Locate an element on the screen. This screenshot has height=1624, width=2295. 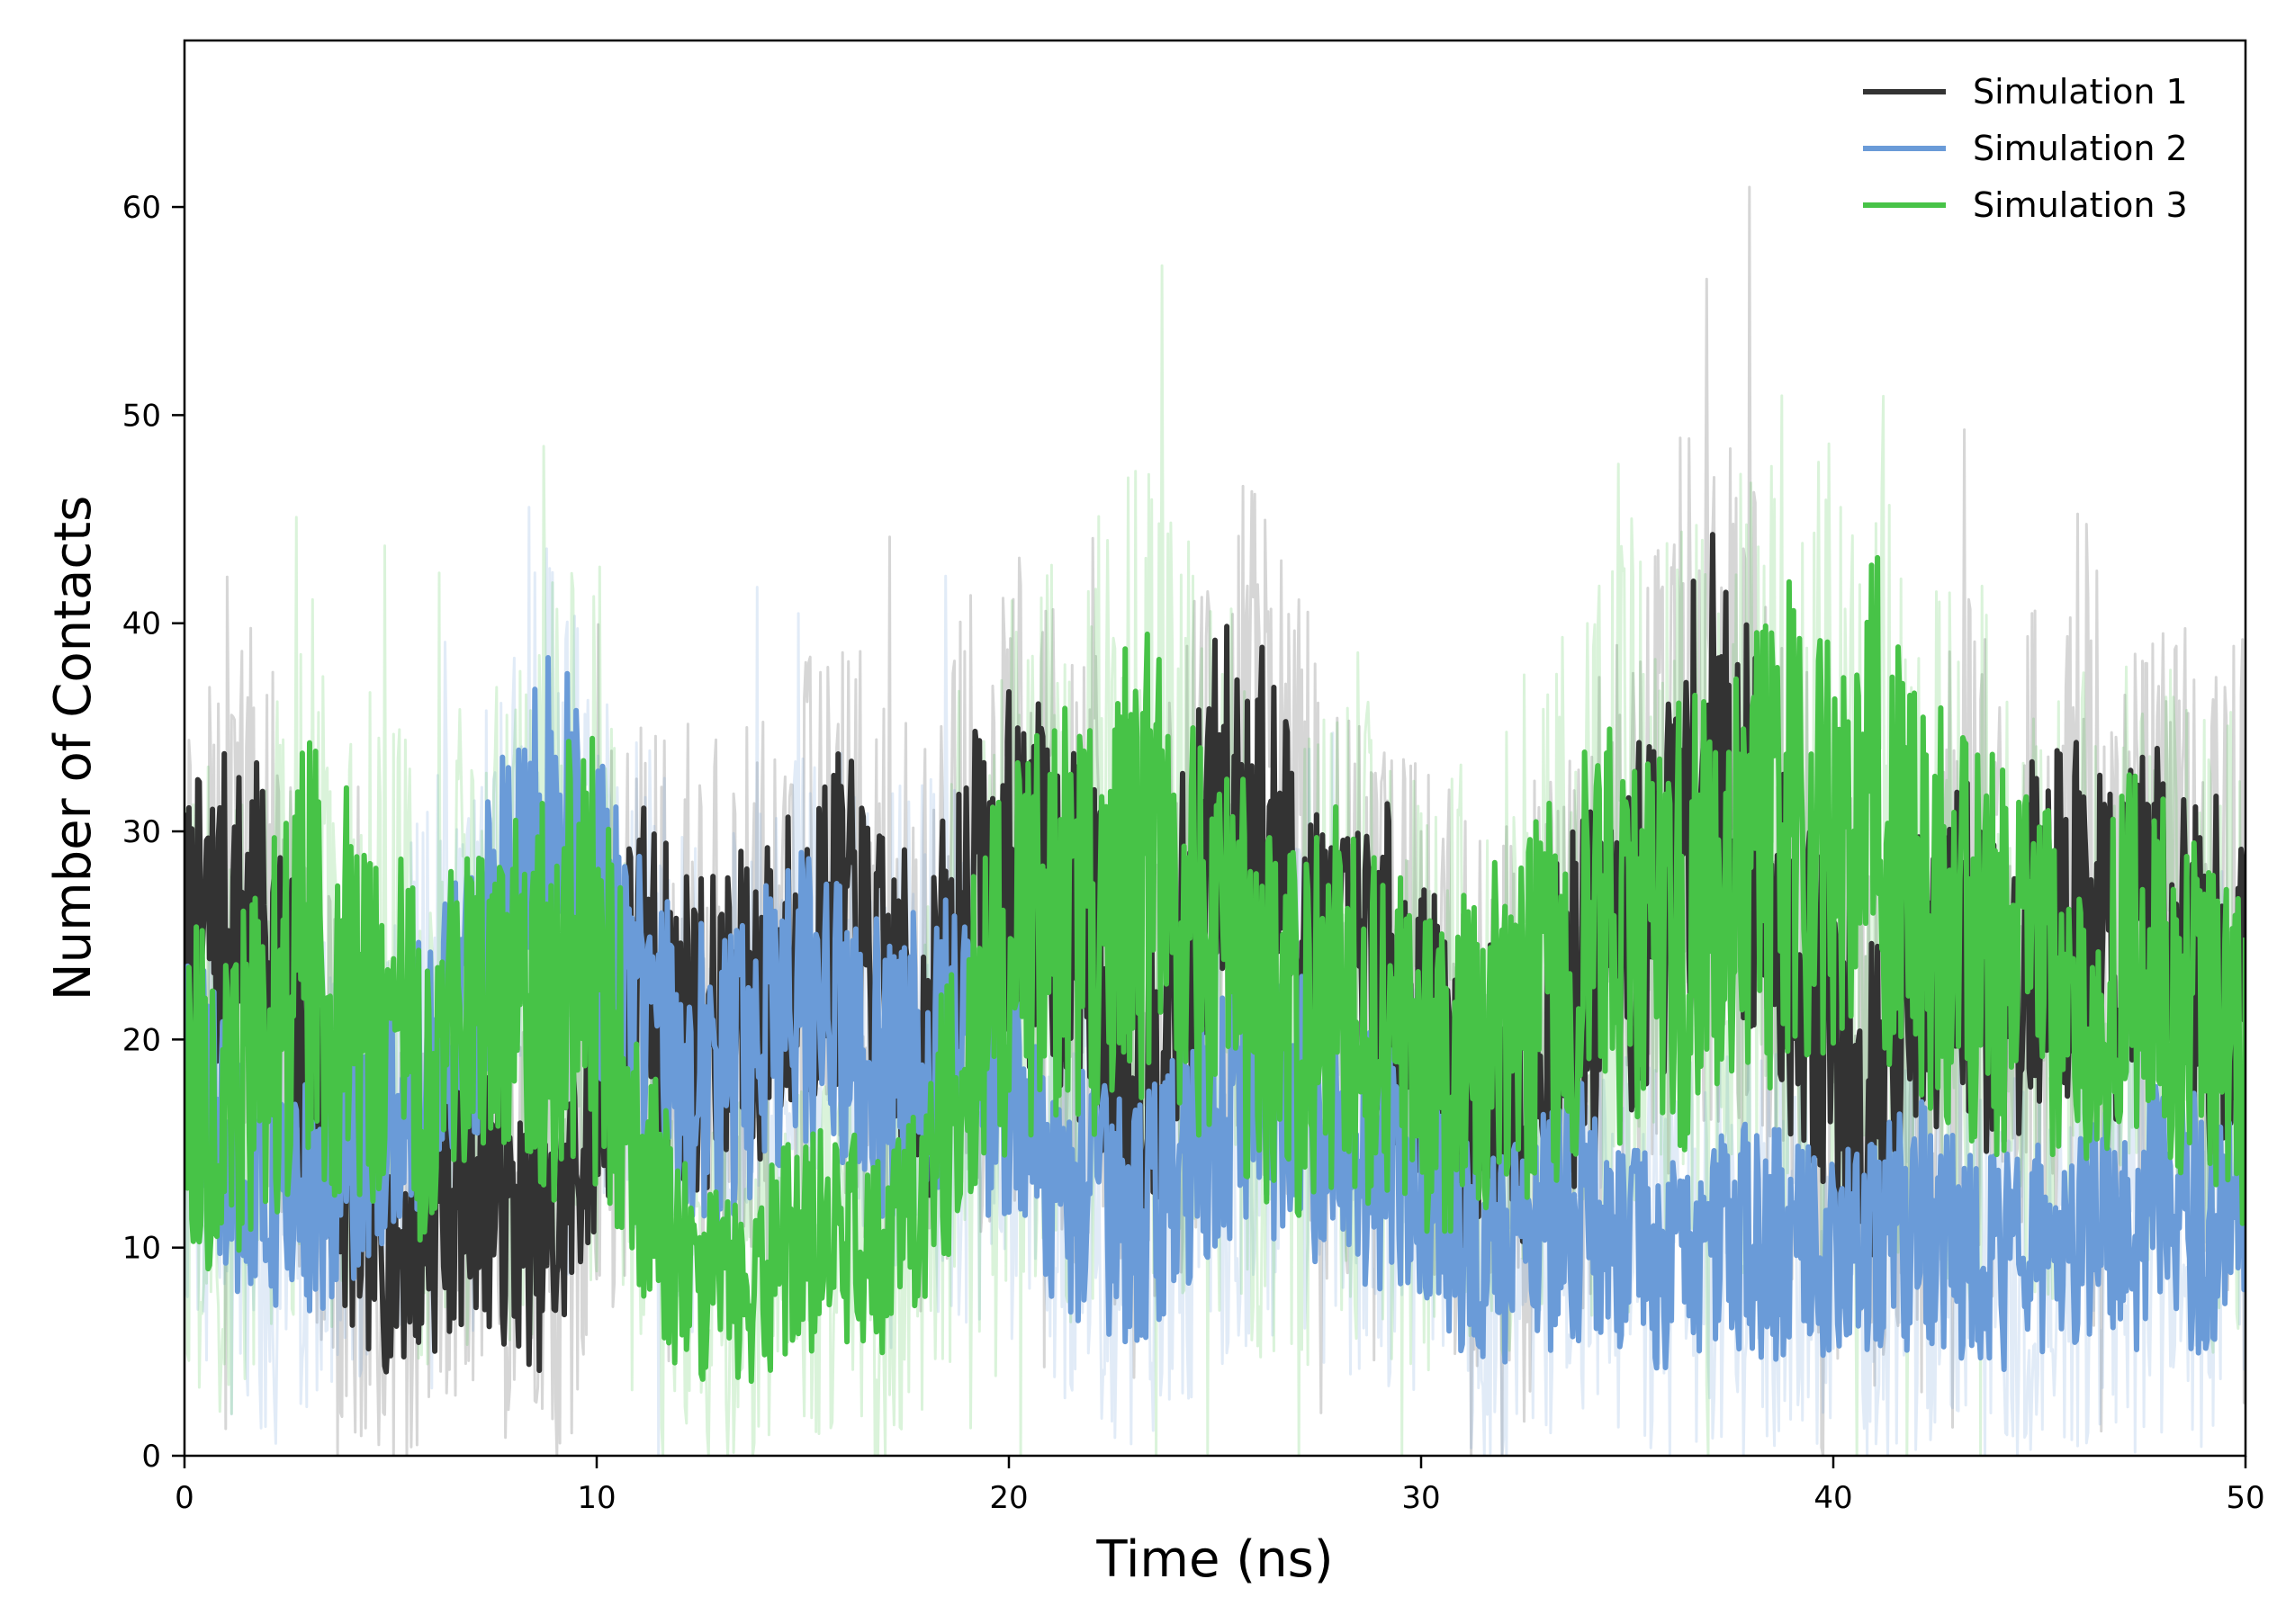
x-tick-label: 0 is located at coordinates (184, 1498).